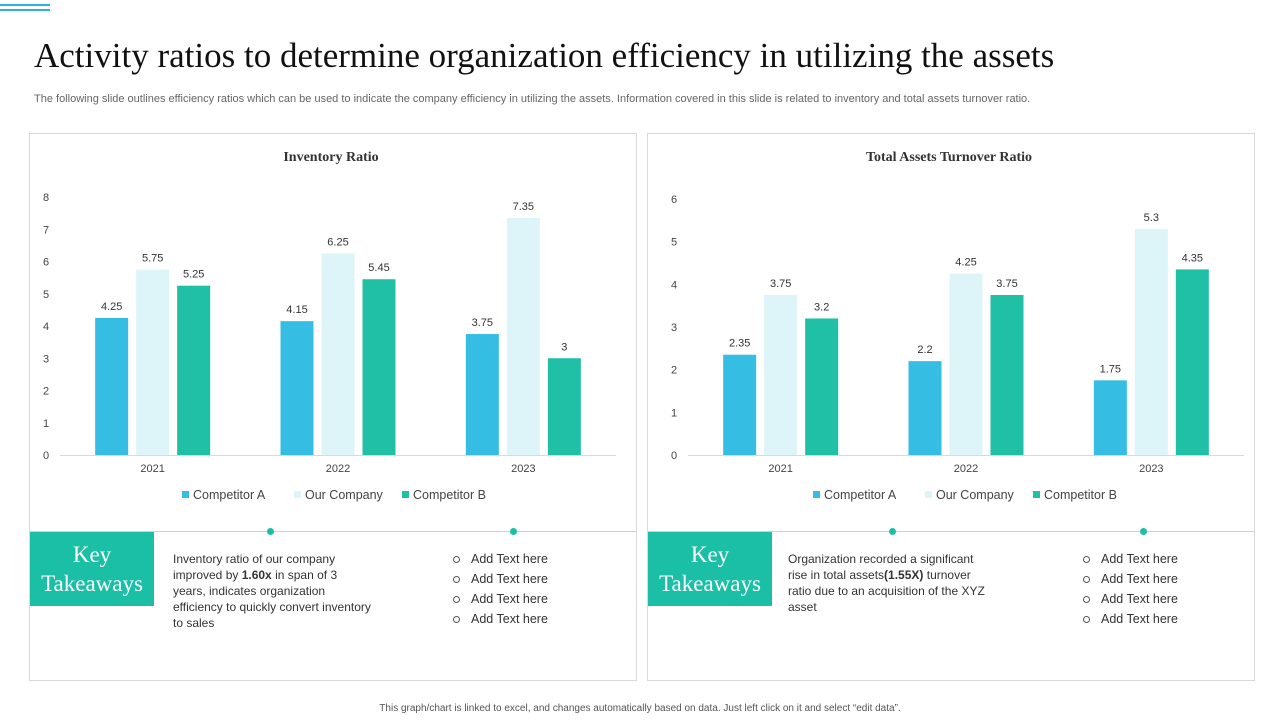 The height and width of the screenshot is (720, 1280). I want to click on data-label: 5.45, so click(378, 268).